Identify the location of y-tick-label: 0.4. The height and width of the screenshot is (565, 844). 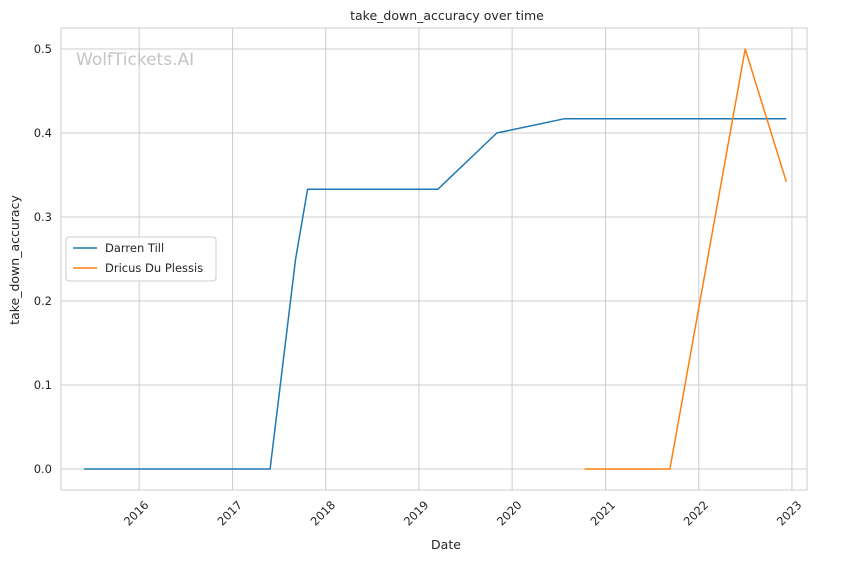
(43, 133).